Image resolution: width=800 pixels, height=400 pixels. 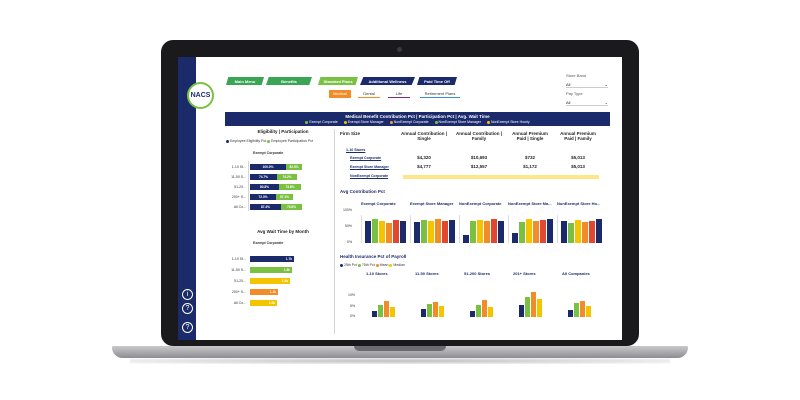 I want to click on row-label: NonExempt Corporate, so click(x=369, y=176).